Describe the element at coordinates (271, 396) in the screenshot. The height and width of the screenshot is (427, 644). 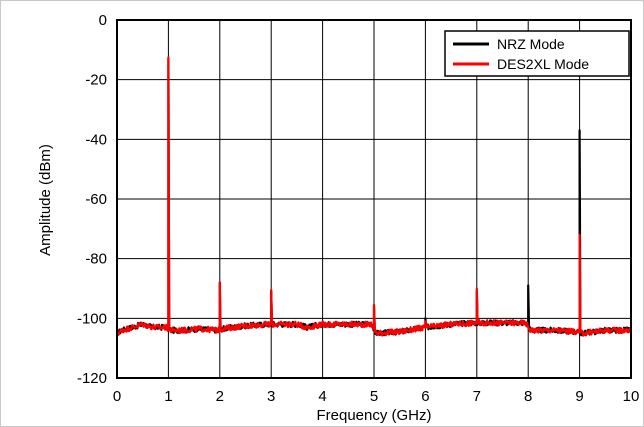
I see `x-tick-label: 3` at that location.